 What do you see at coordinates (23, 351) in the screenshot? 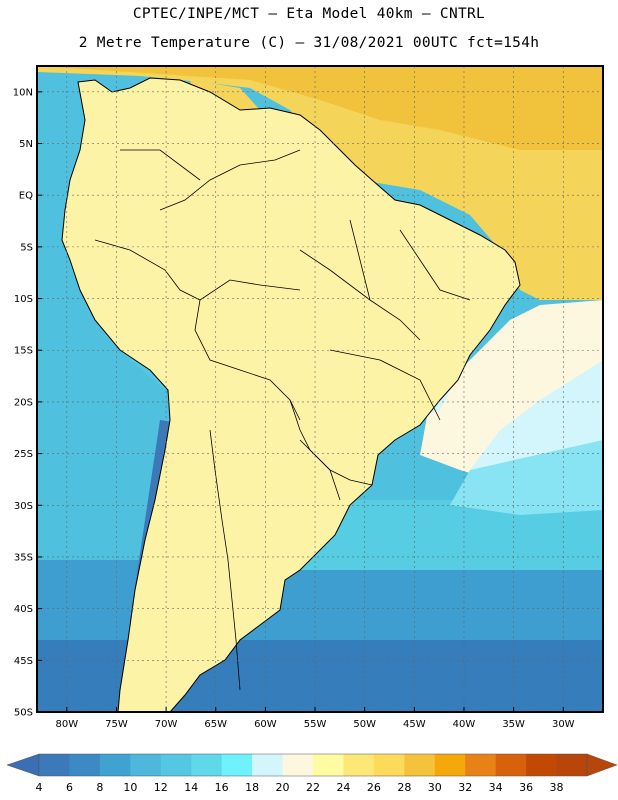
I see `lat-label: 15S` at bounding box center [23, 351].